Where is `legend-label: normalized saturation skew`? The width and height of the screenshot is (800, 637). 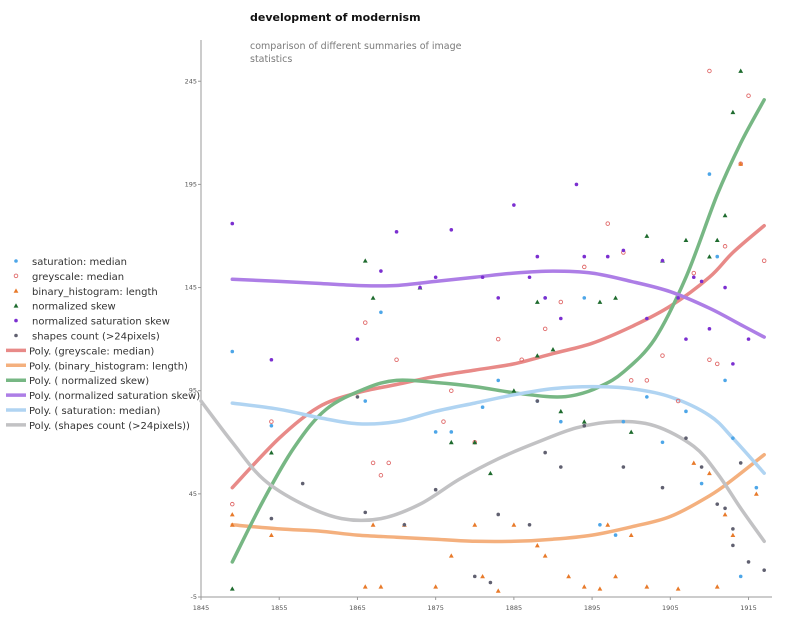
legend-label: normalized saturation skew is located at coordinates (101, 322).